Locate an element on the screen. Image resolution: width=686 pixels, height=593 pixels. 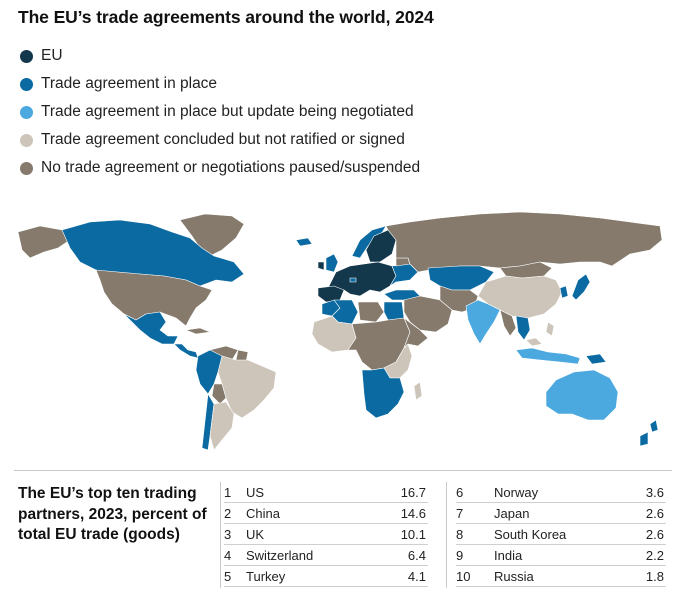
table-row: 6 Norway 3.6 is located at coordinates (561, 492).